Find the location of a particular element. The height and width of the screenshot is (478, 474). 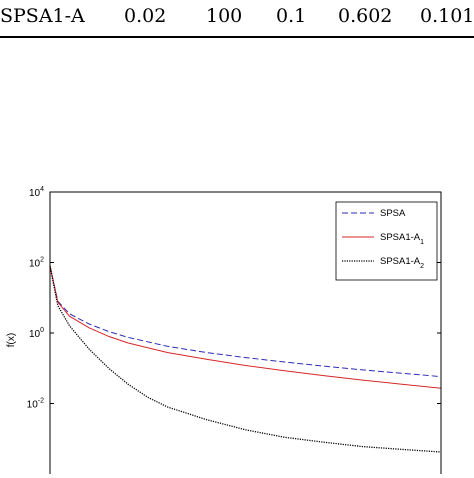

legend-label-2: SPSA1-A1 is located at coordinates (402, 239).